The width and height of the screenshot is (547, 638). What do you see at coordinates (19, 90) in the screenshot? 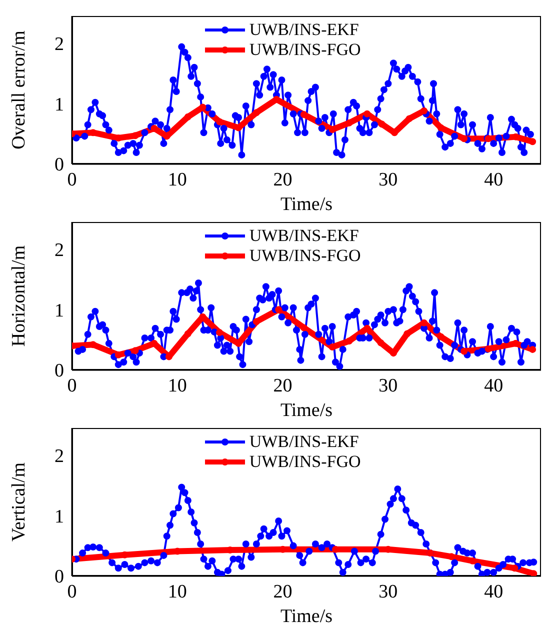
I see `y-axis-title: Overall error/m` at bounding box center [19, 90].